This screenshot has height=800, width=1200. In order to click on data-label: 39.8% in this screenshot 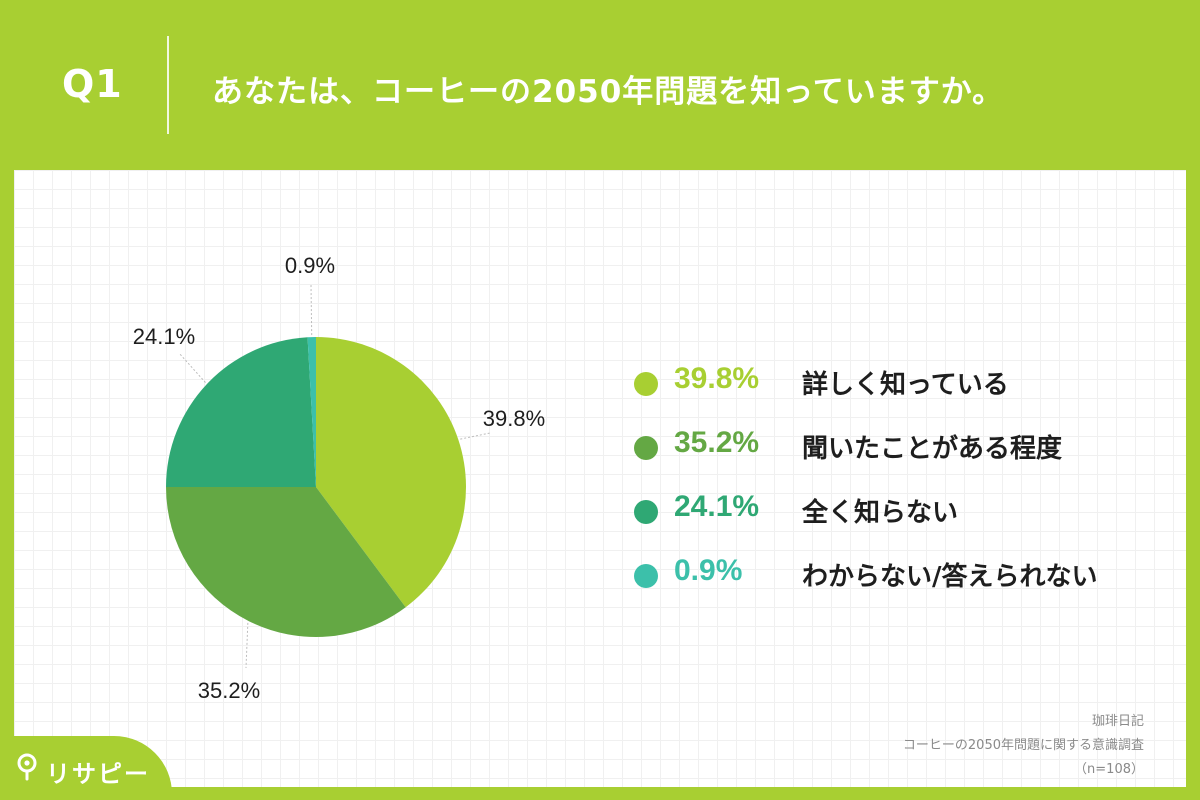, I will do `click(514, 418)`.